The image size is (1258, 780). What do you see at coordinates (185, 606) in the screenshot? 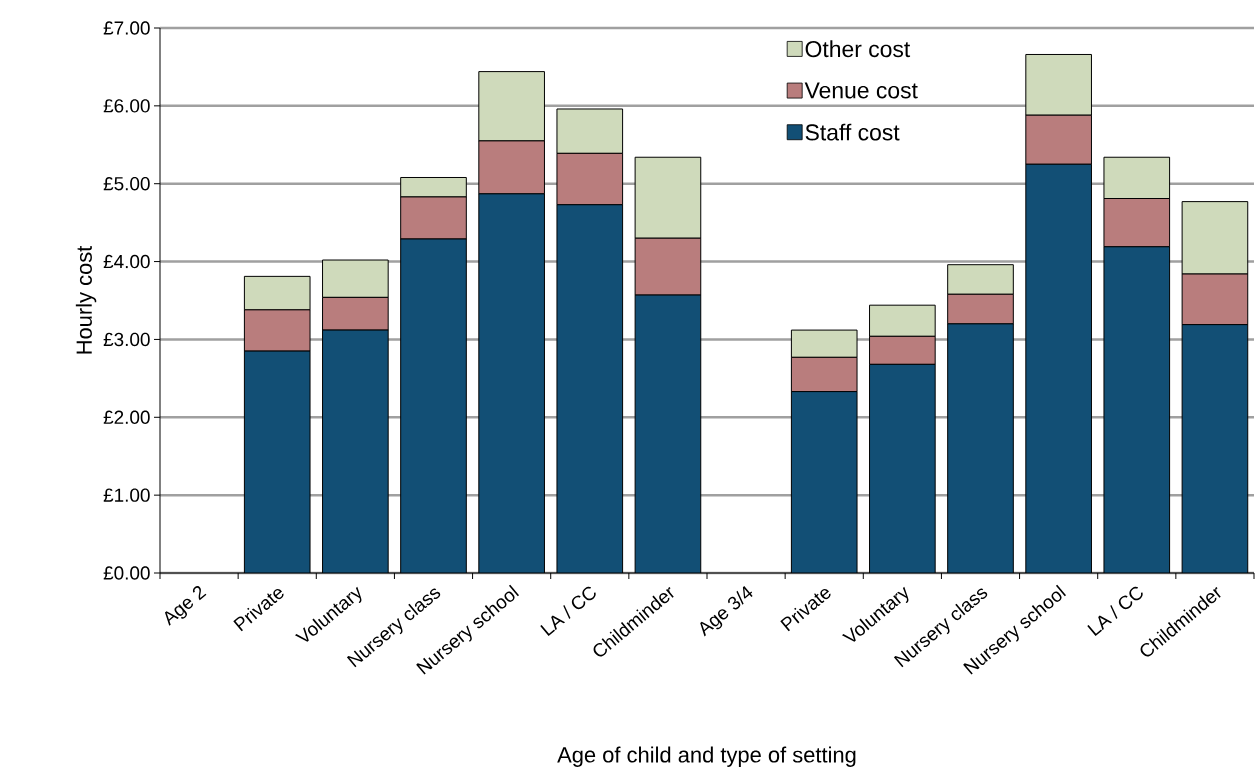
I see `x-tick-label: Age 2` at bounding box center [185, 606].